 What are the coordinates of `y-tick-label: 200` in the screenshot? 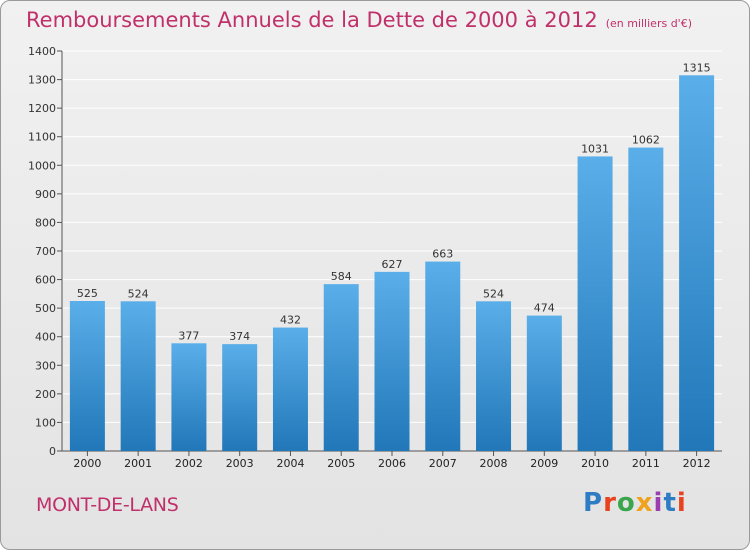 It's located at (45, 394).